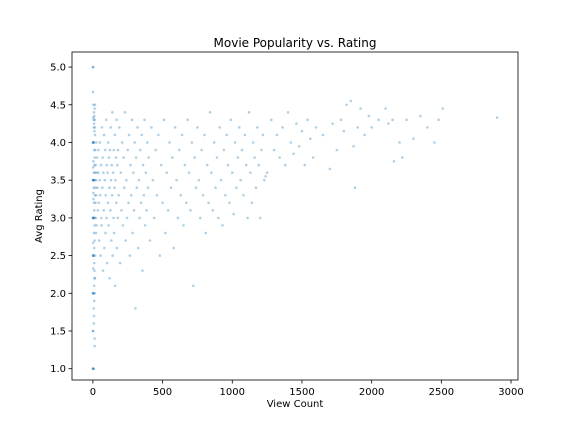 The image size is (576, 432). I want to click on y-tick-label: 3.0, so click(58, 218).